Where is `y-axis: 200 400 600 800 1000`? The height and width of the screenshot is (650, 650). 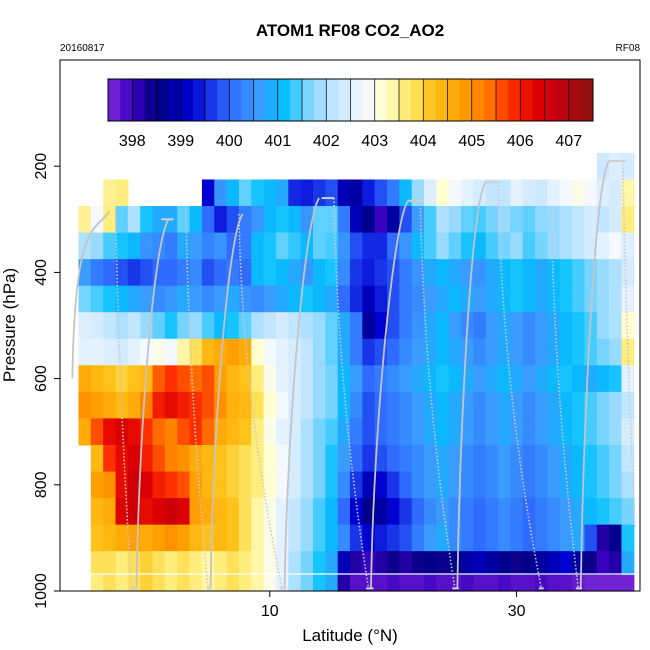
y-axis: 200 400 600 800 1000 is located at coordinates (46, 381).